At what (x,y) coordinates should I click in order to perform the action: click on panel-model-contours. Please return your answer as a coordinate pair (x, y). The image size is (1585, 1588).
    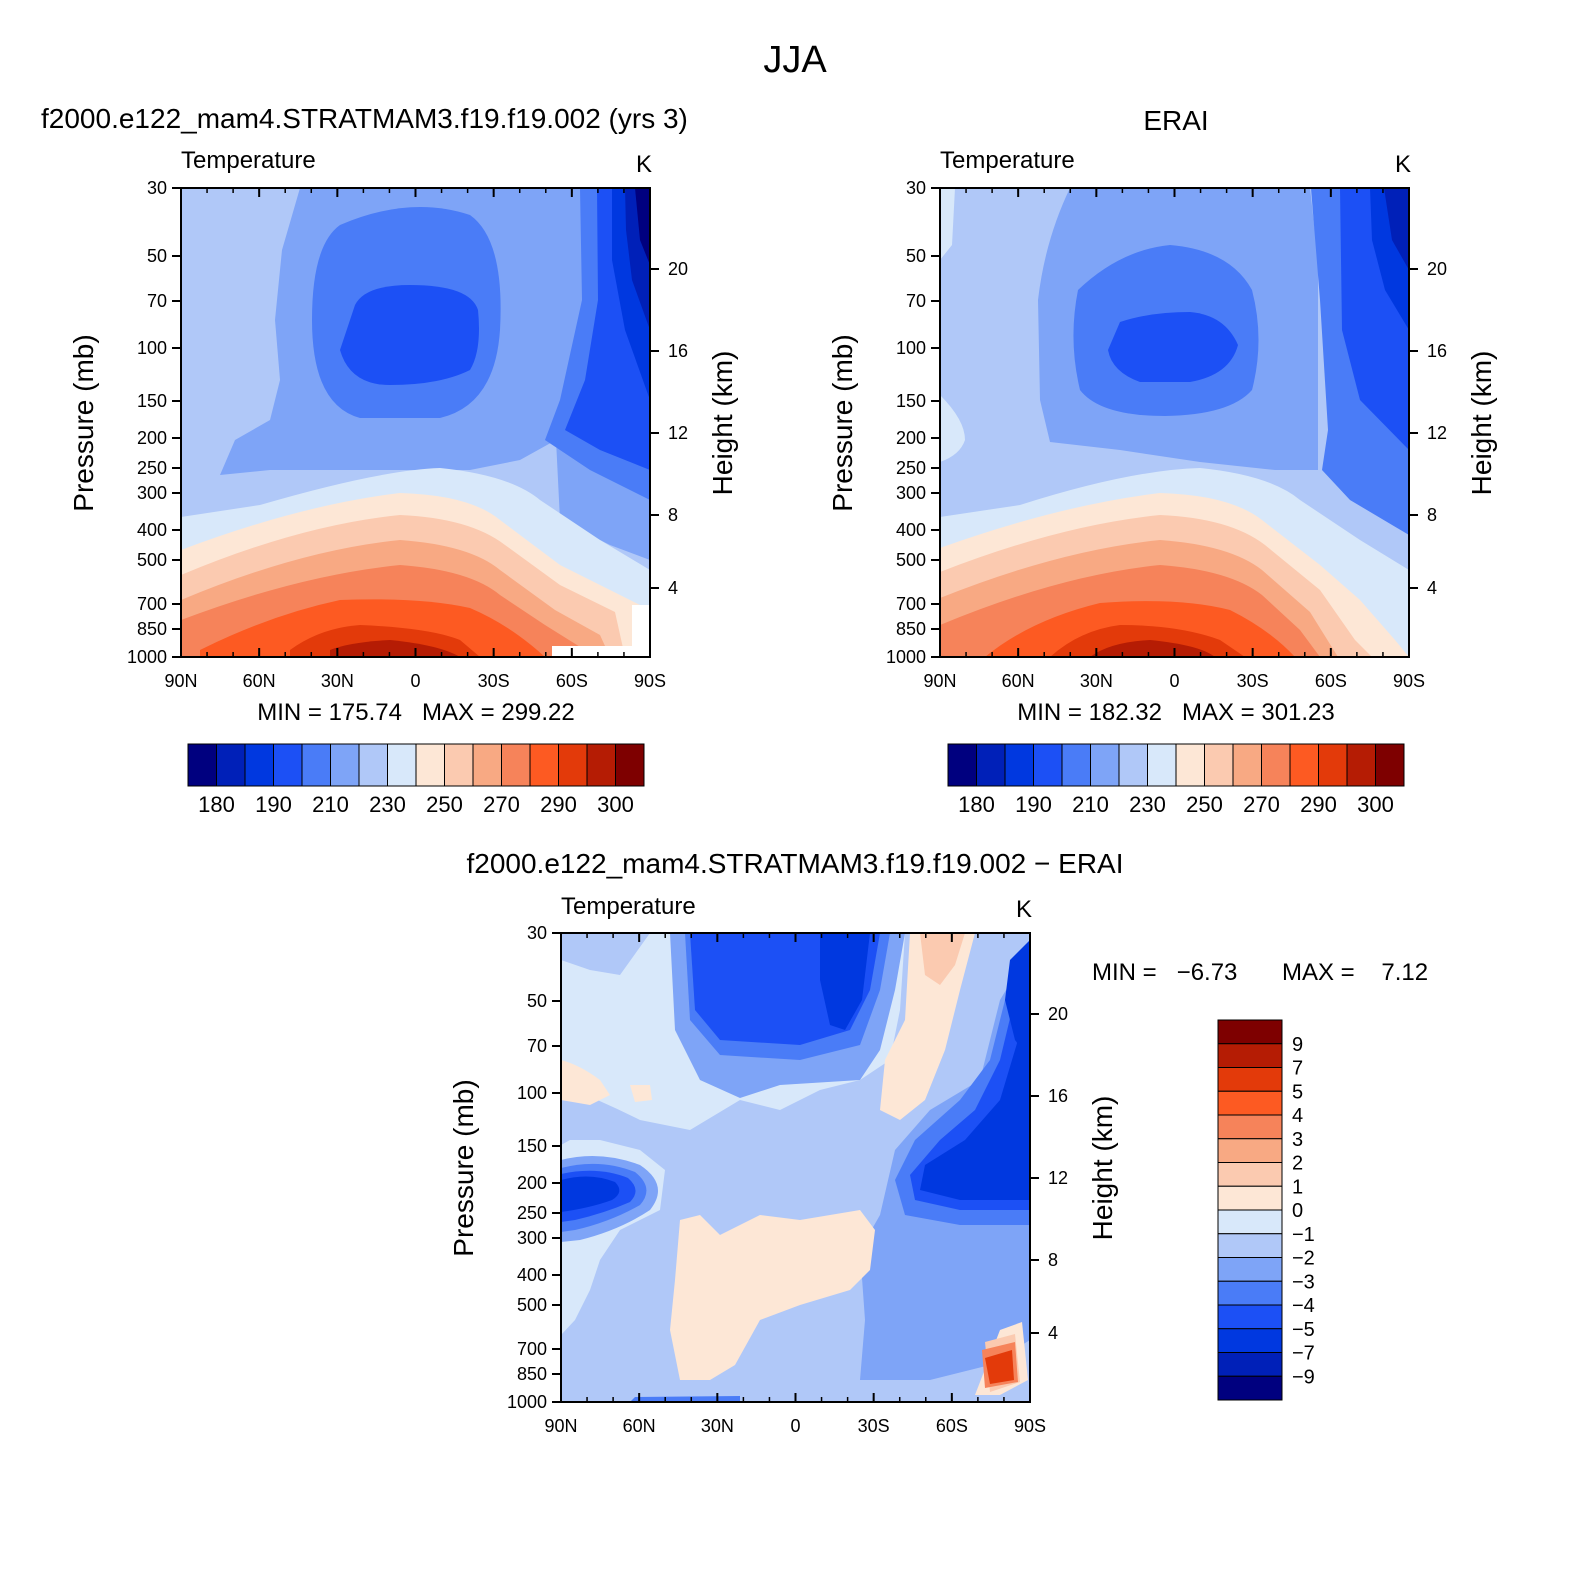
    Looking at the image, I should click on (415, 422).